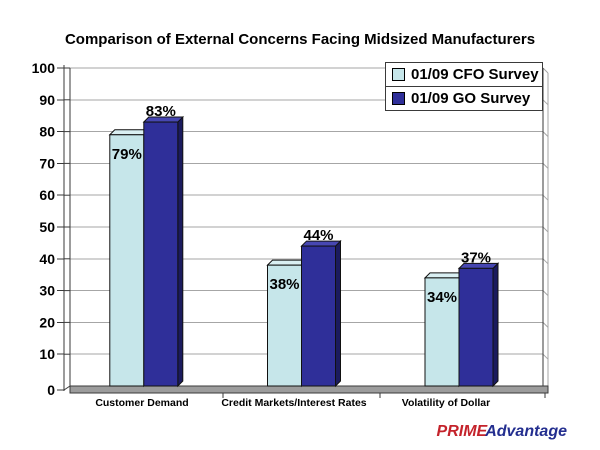  What do you see at coordinates (446, 403) in the screenshot?
I see `category-label: Volatility of Dollar` at bounding box center [446, 403].